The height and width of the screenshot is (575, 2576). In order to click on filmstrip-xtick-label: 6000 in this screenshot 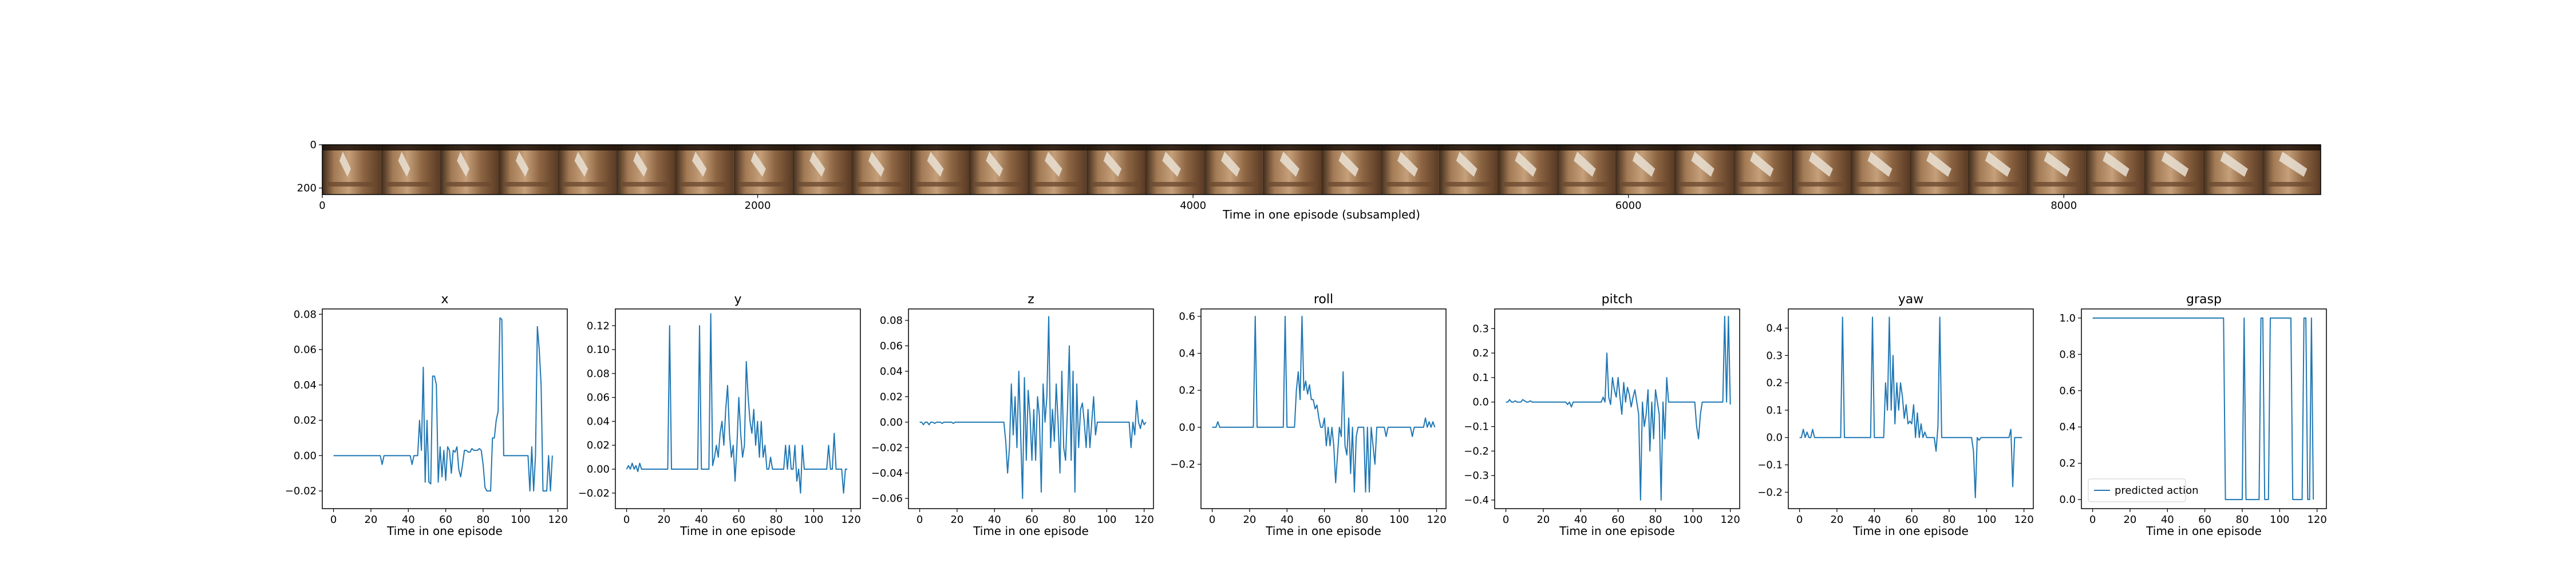, I will do `click(1628, 206)`.